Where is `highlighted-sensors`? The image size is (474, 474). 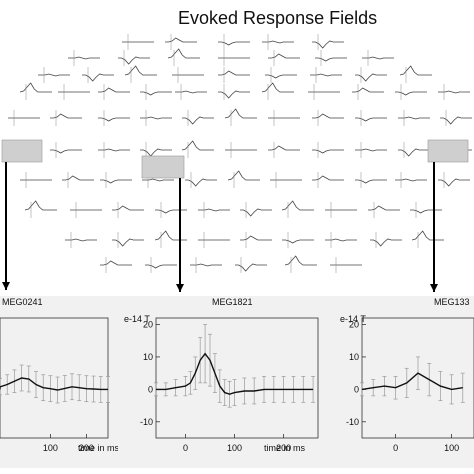 highlighted-sensors is located at coordinates (235, 159).